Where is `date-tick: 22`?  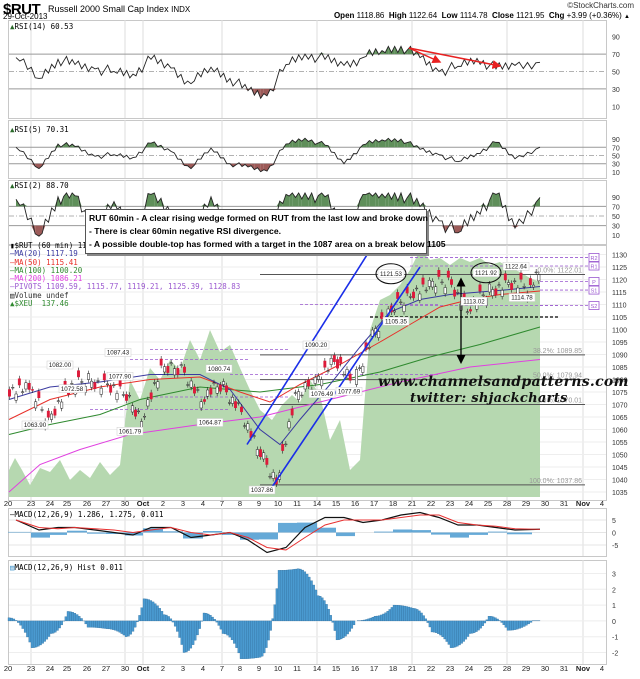 date-tick: 22 is located at coordinates (431, 503).